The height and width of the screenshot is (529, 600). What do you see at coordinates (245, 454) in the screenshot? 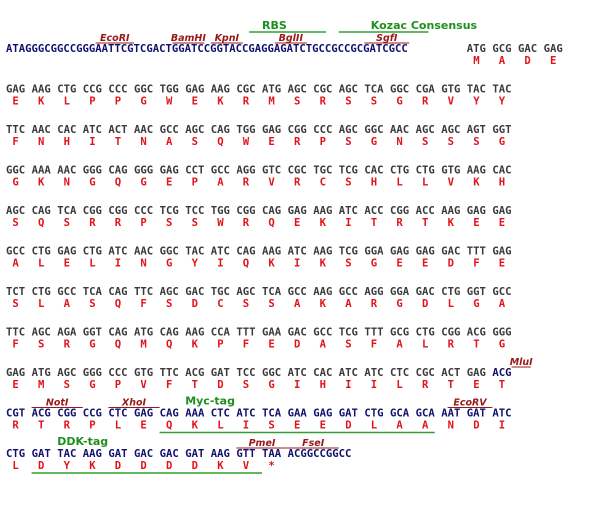
I see `codon: GTT` at bounding box center [245, 454].